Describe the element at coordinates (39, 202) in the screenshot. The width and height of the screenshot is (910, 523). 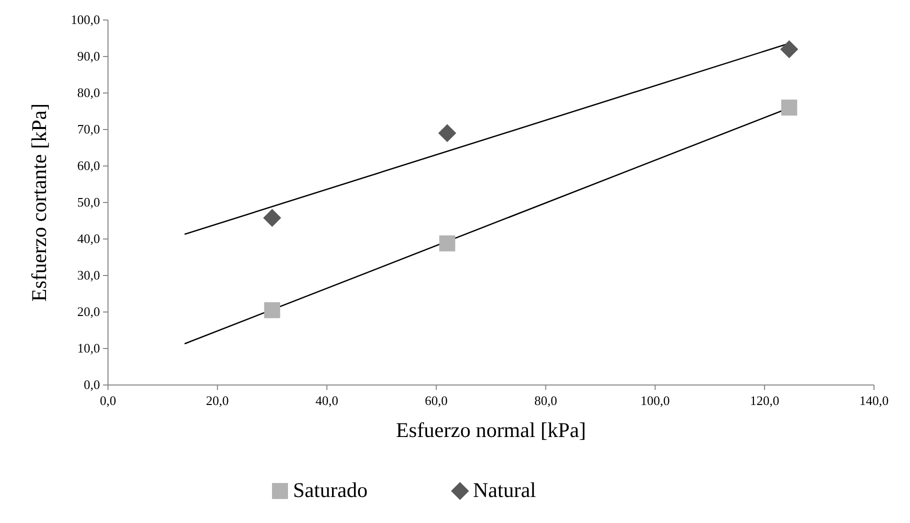
I see `y-axis-title: Esfuerzo cortante [kPa]` at that location.